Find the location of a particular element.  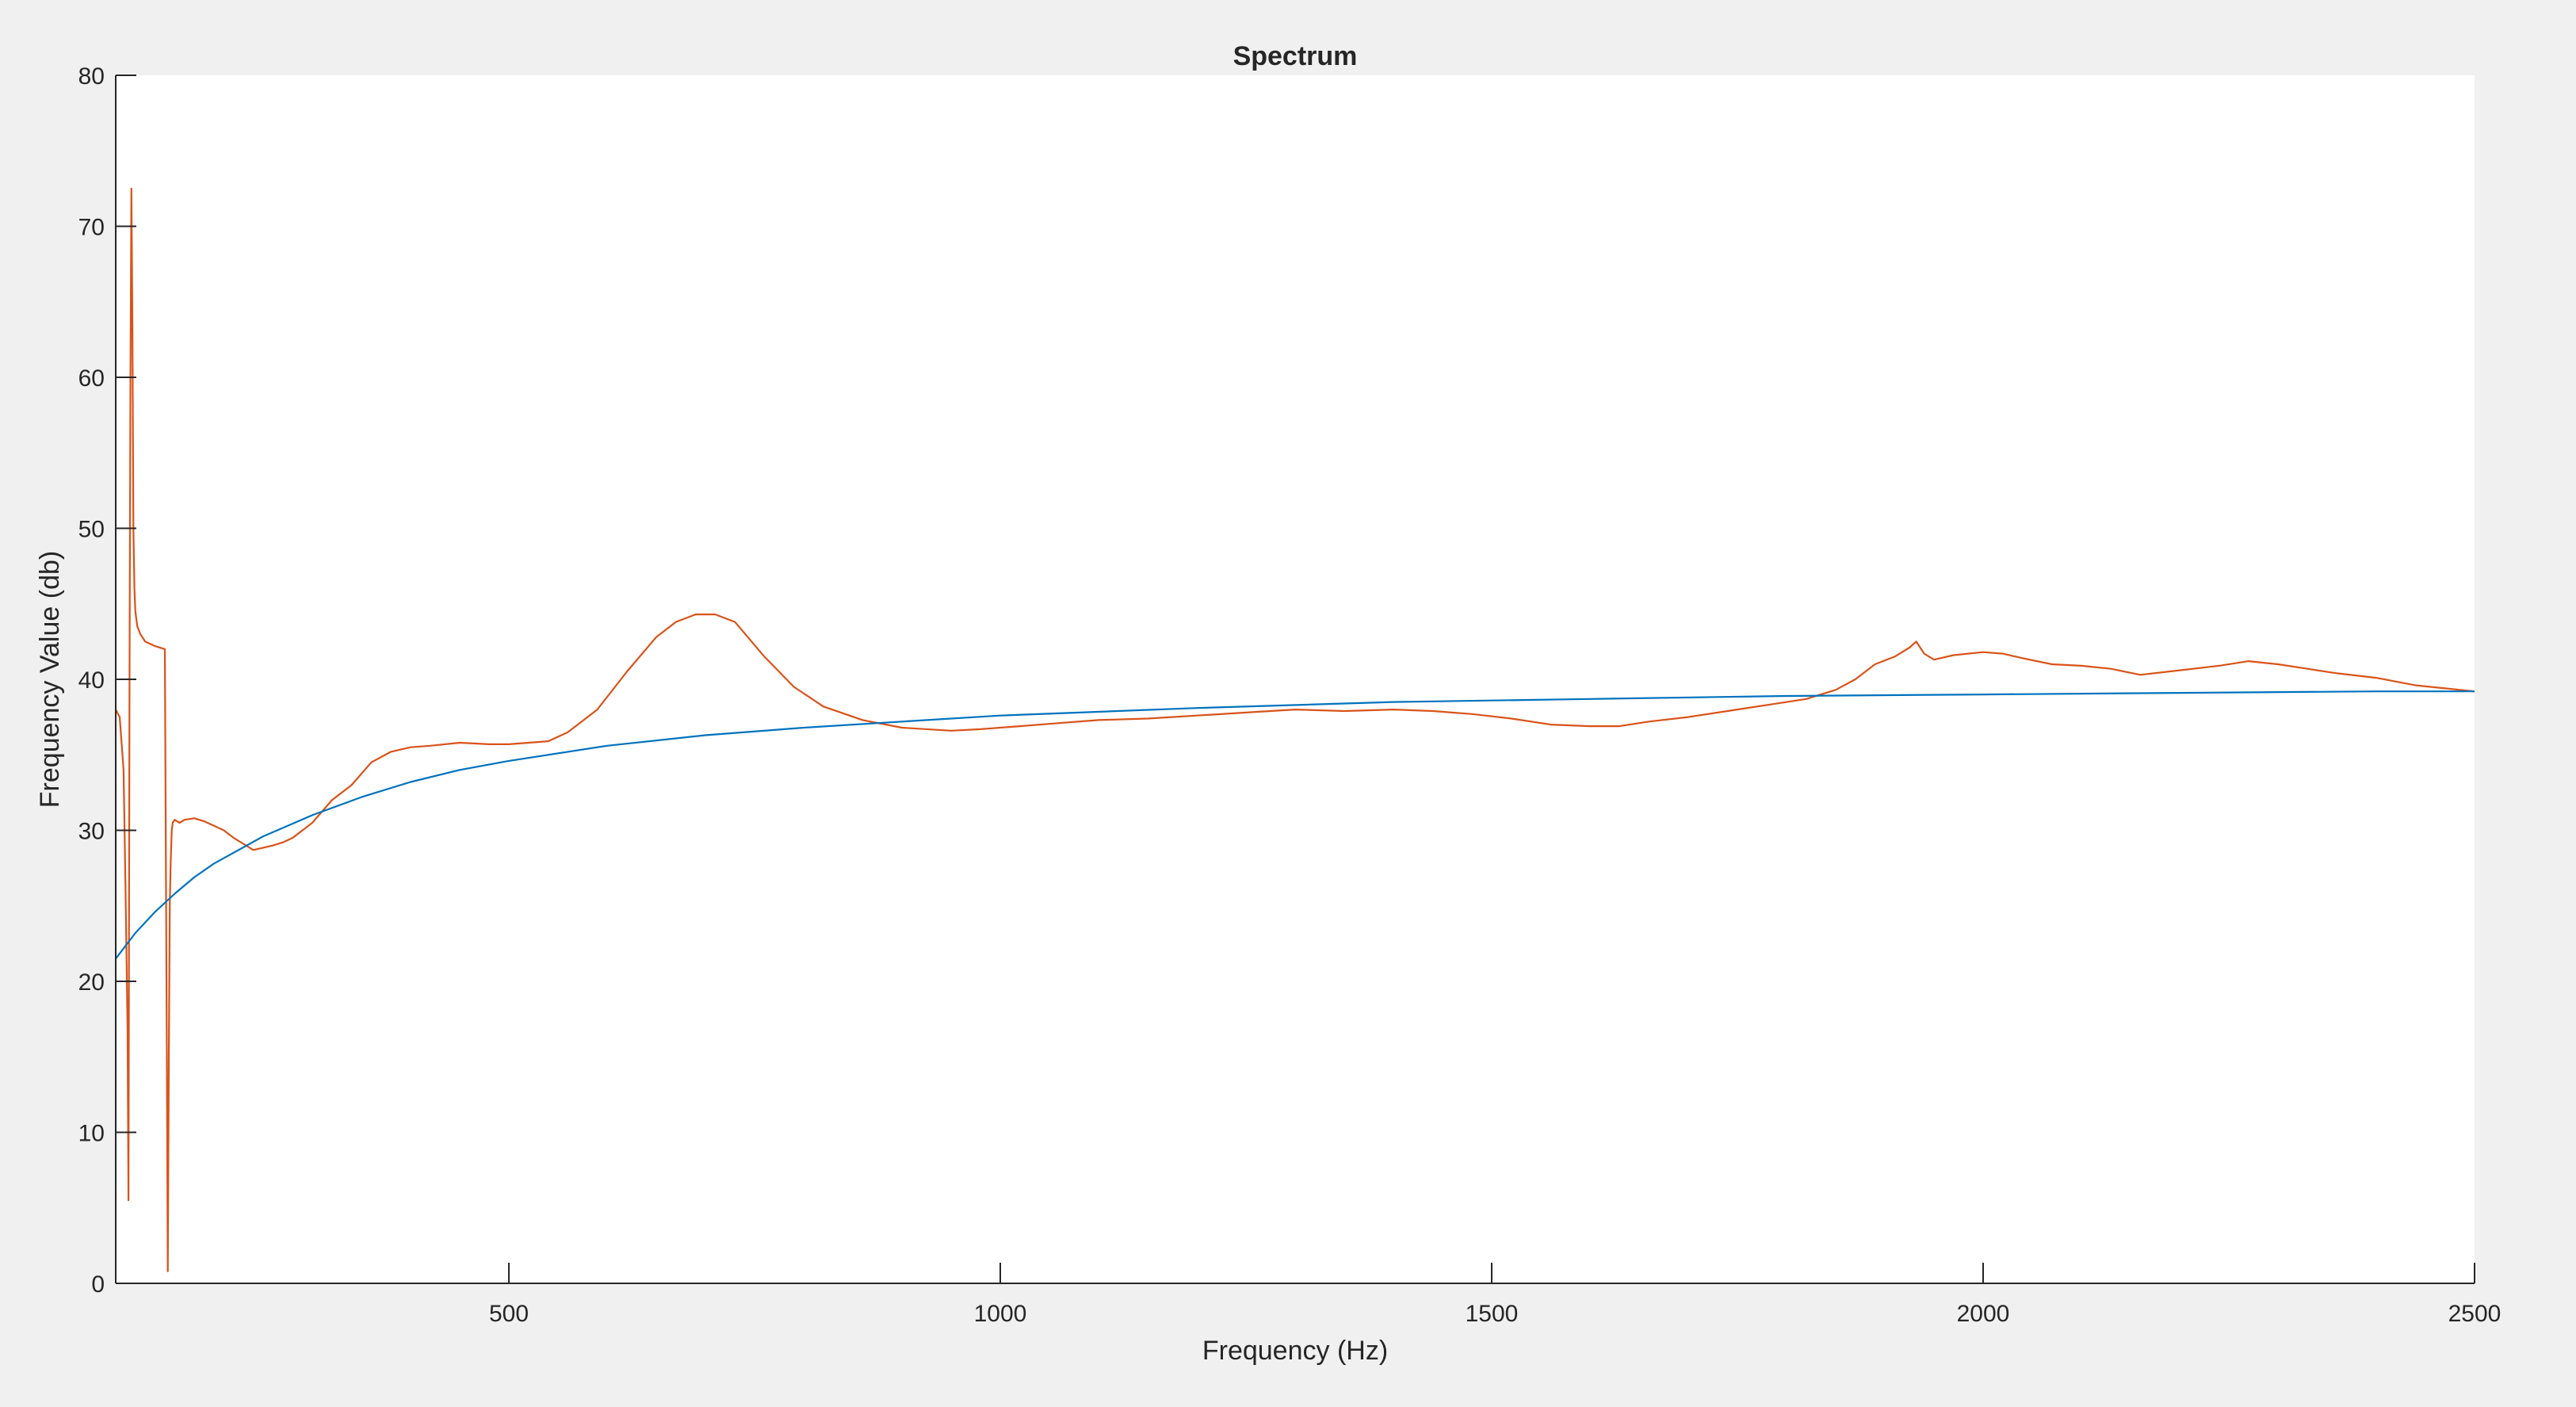

y-tick-label: 50 is located at coordinates (91, 530).